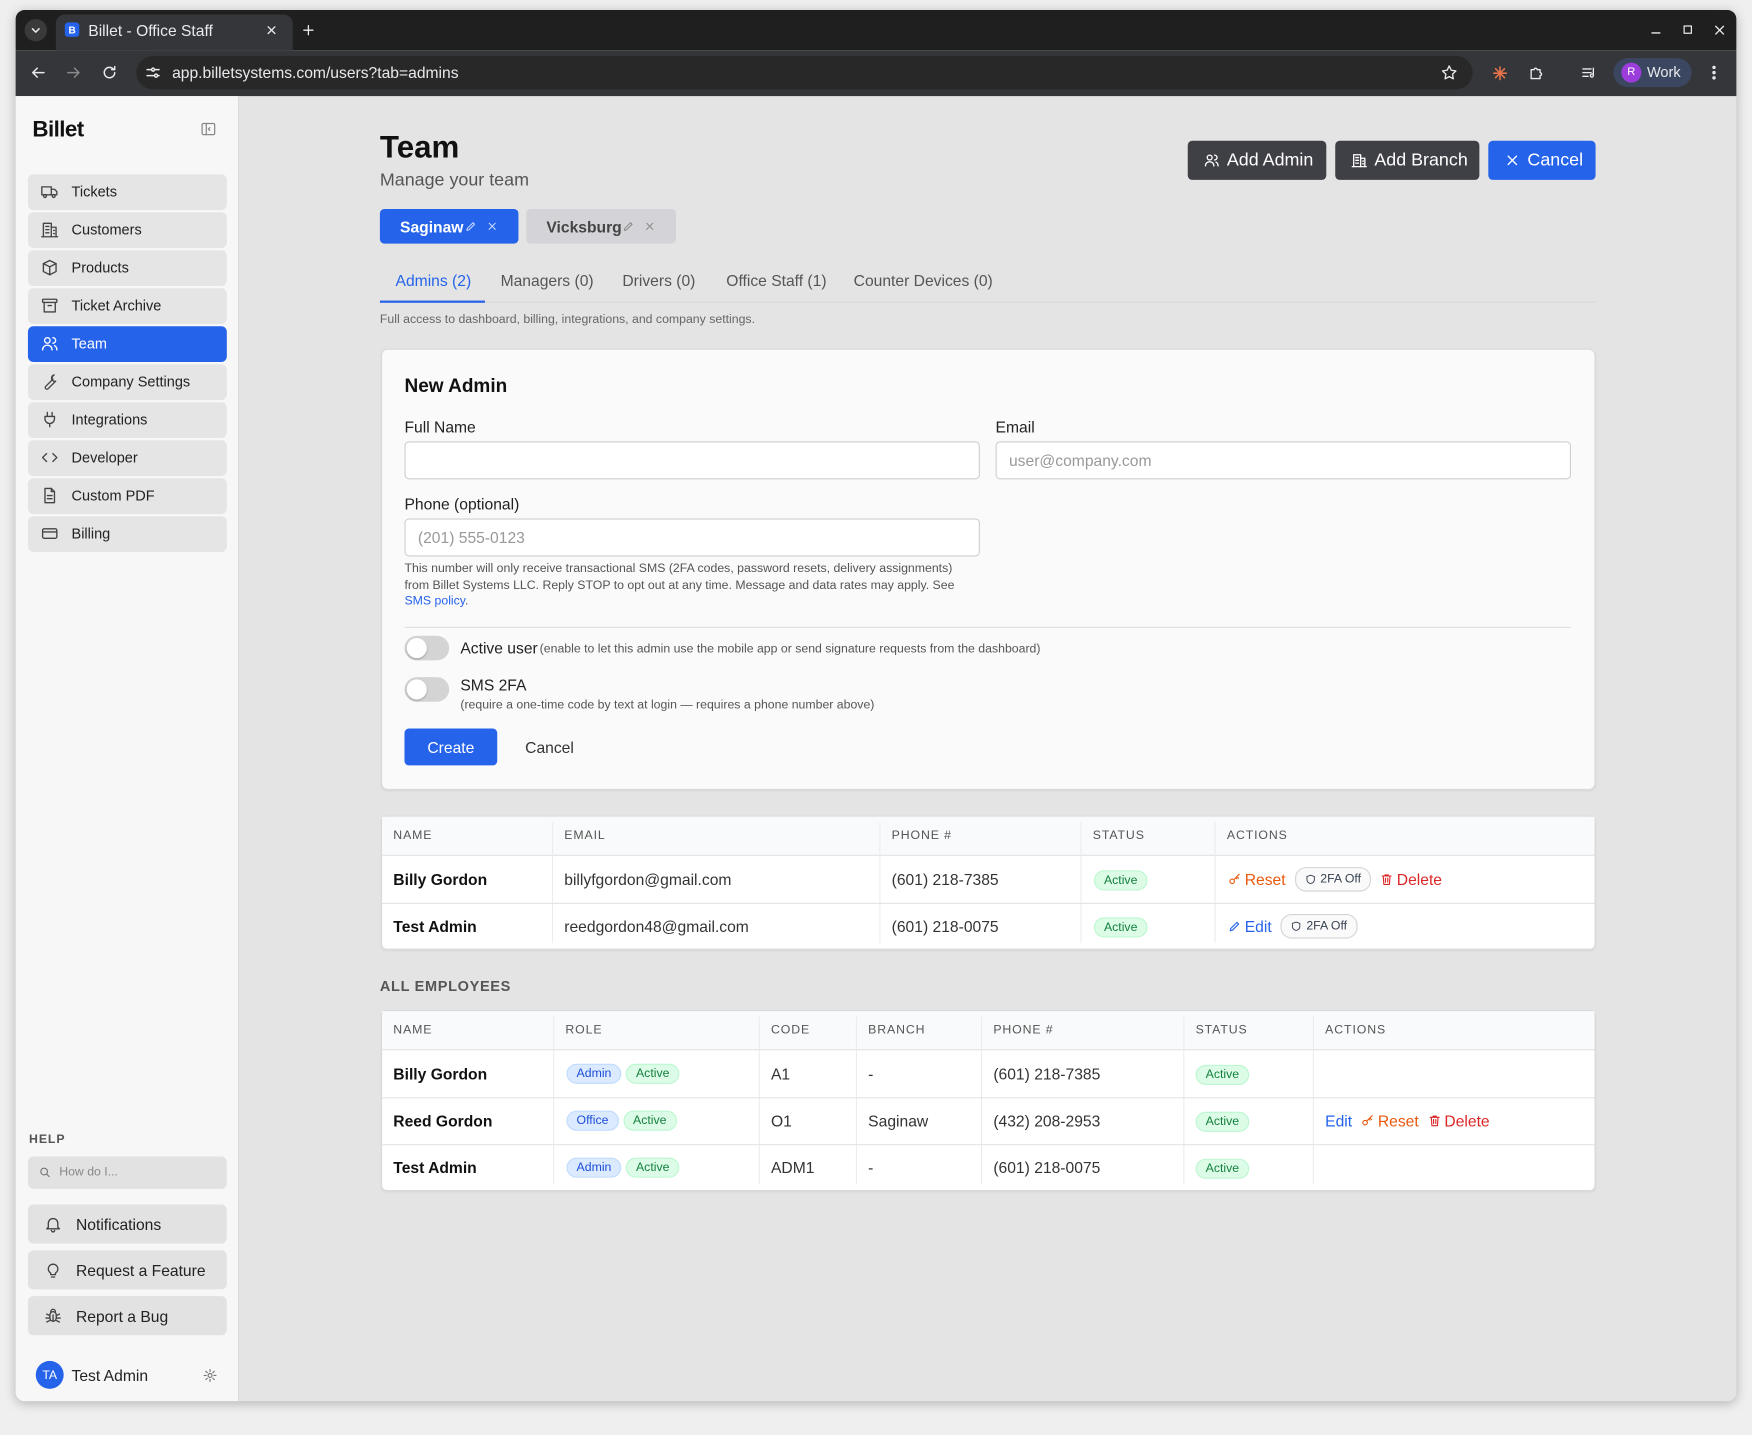 The image size is (1752, 1435). Describe the element at coordinates (210, 1375) in the screenshot. I see `user-settings-part` at that location.